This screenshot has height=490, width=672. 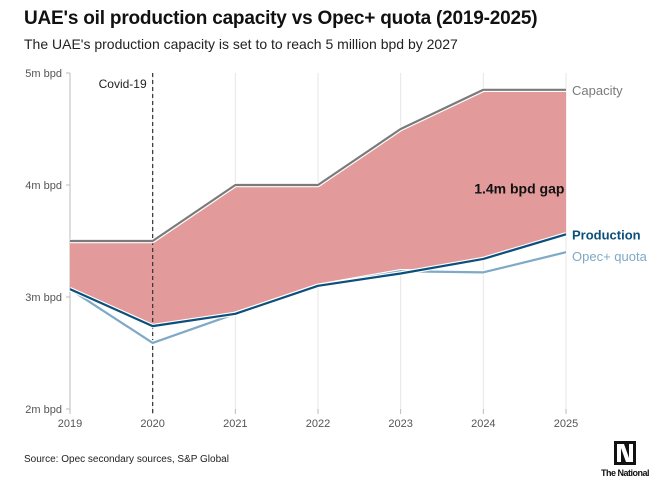 What do you see at coordinates (235, 424) in the screenshot?
I see `x-tick-label: 2021` at bounding box center [235, 424].